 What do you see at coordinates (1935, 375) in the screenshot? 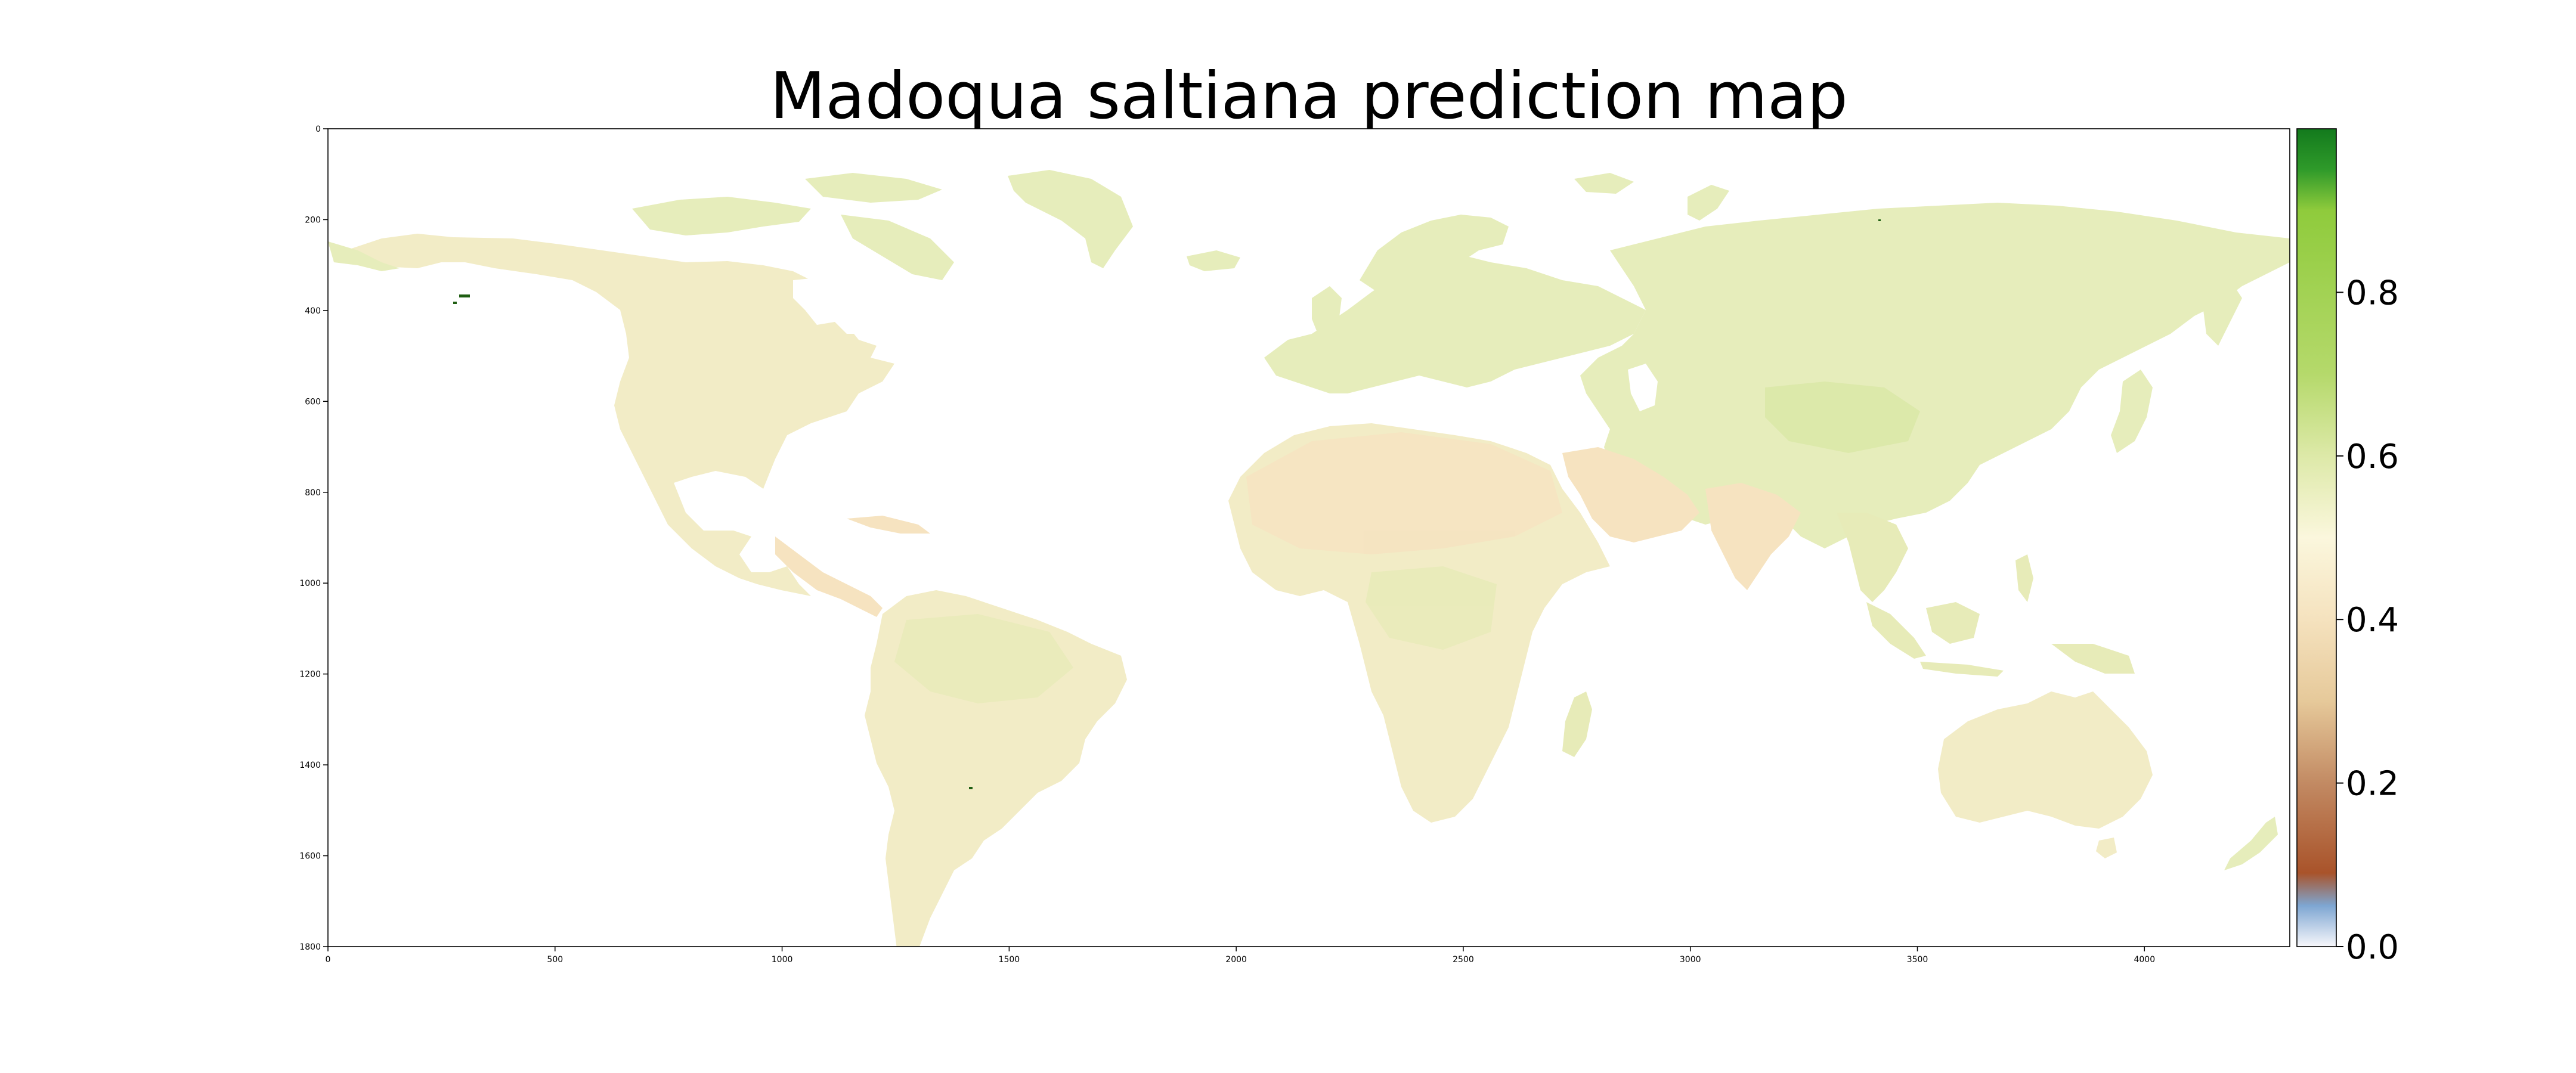
I see `landmass-asia` at bounding box center [1935, 375].